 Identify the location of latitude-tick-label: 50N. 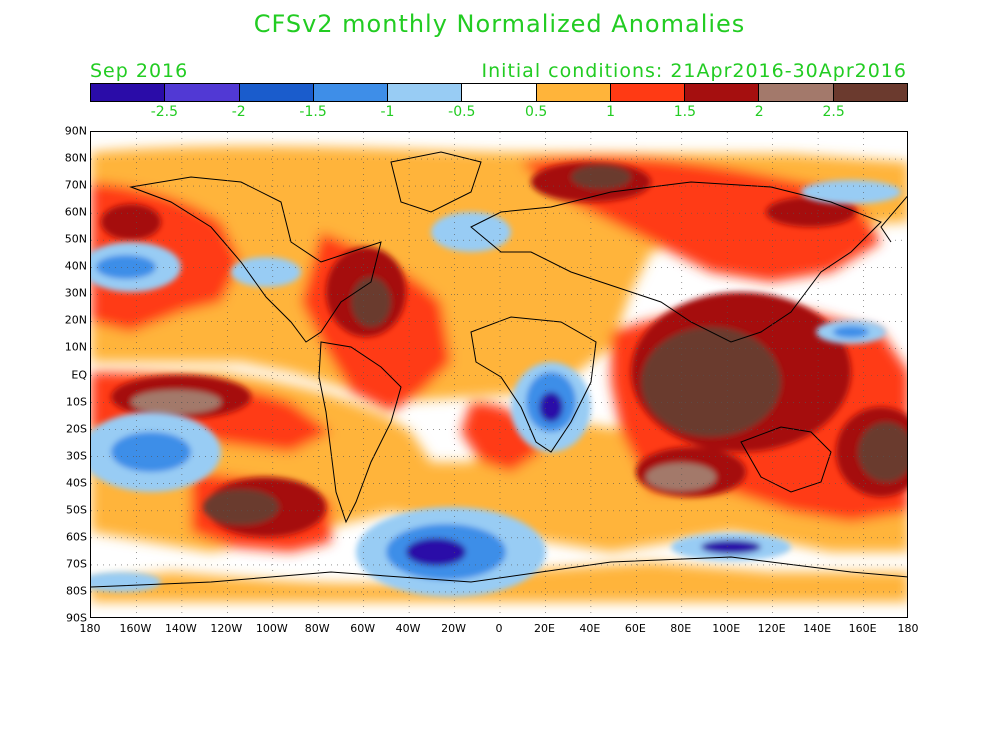
(75, 239).